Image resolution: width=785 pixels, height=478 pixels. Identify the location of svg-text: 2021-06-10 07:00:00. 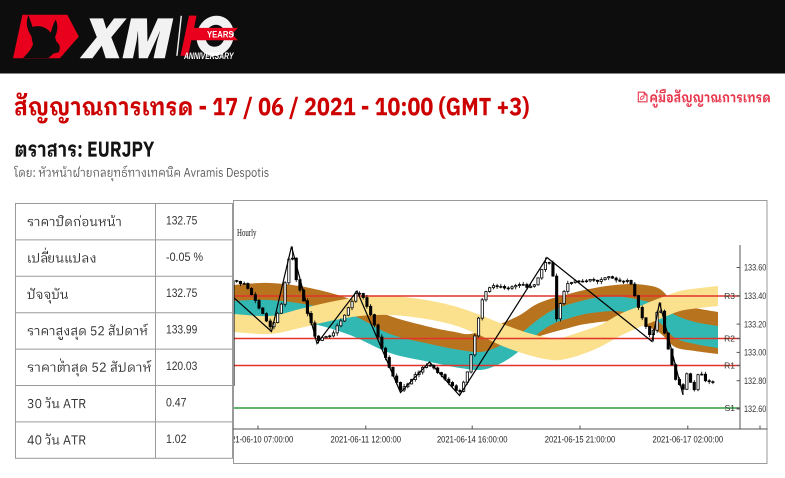
(258, 440).